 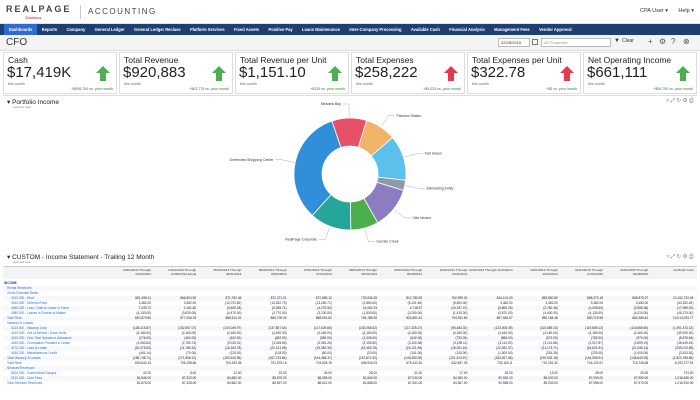 What do you see at coordinates (597, 353) in the screenshot?
I see `table-cell: (225.00)` at bounding box center [597, 353].